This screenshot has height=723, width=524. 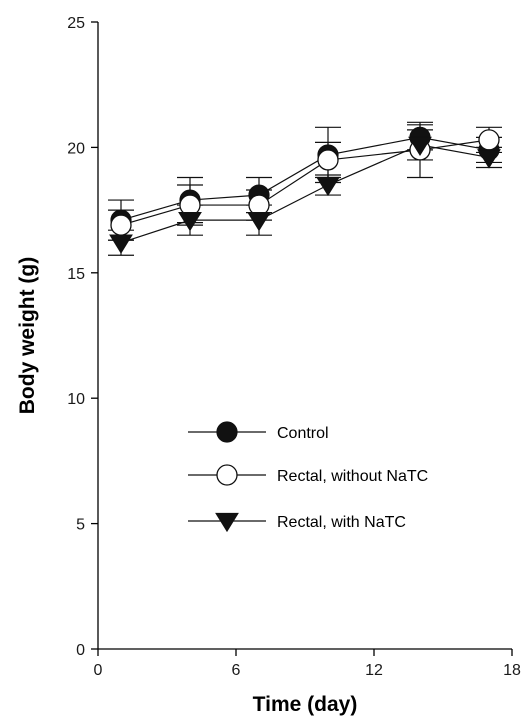 I want to click on y-tick-label: 10, so click(x=76, y=399).